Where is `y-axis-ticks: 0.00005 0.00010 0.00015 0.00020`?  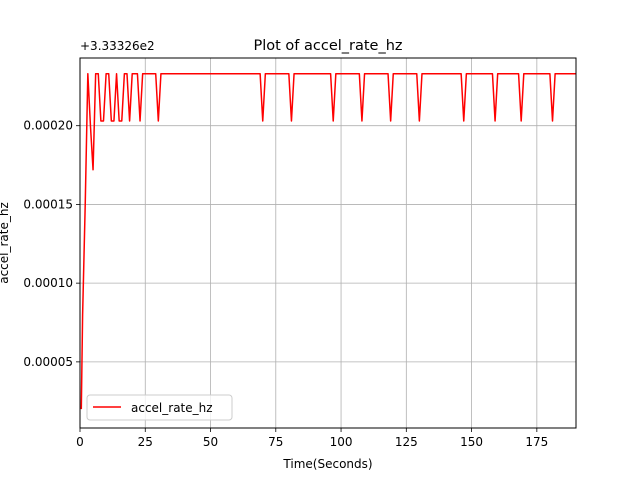
y-axis-ticks: 0.00005 0.00010 0.00015 0.00020 is located at coordinates (51, 244).